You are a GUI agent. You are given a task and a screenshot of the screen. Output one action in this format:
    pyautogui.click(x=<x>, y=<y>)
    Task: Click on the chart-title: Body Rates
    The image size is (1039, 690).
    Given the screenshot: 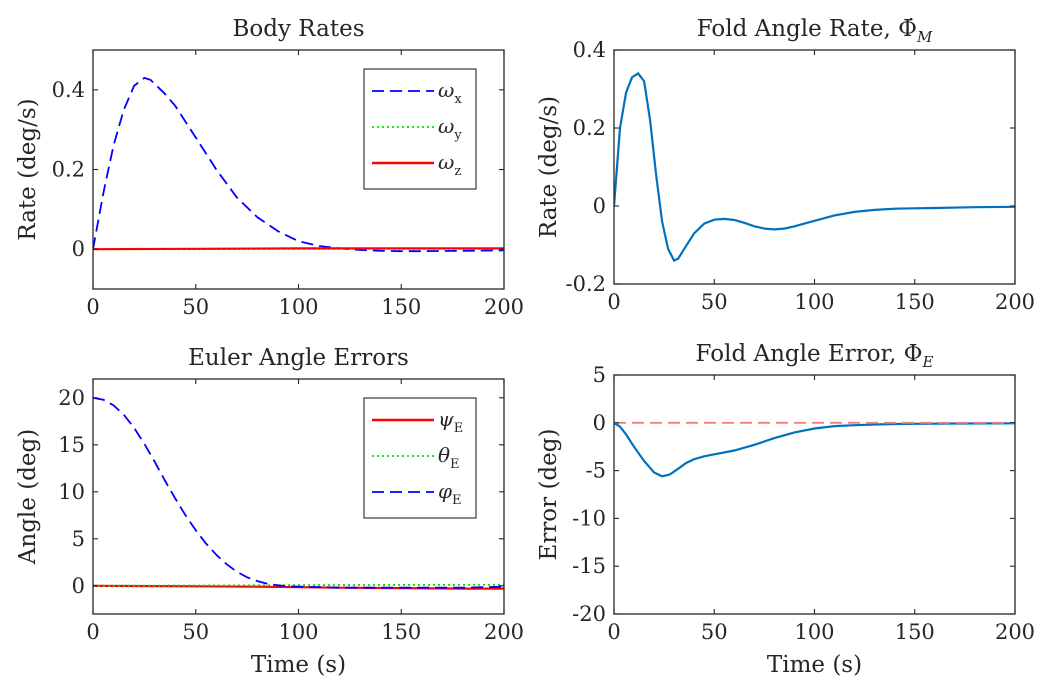 What is the action you would take?
    pyautogui.click(x=299, y=29)
    